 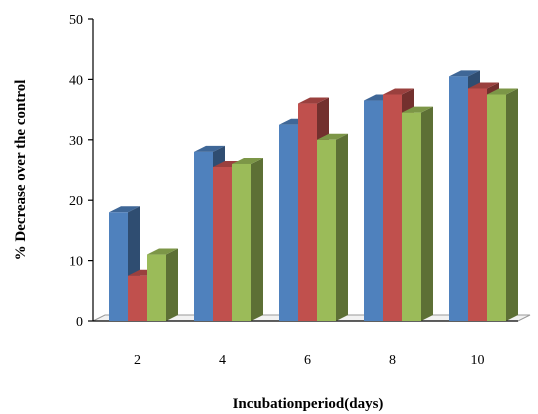 I want to click on x-tick-label: 8, so click(x=392, y=360).